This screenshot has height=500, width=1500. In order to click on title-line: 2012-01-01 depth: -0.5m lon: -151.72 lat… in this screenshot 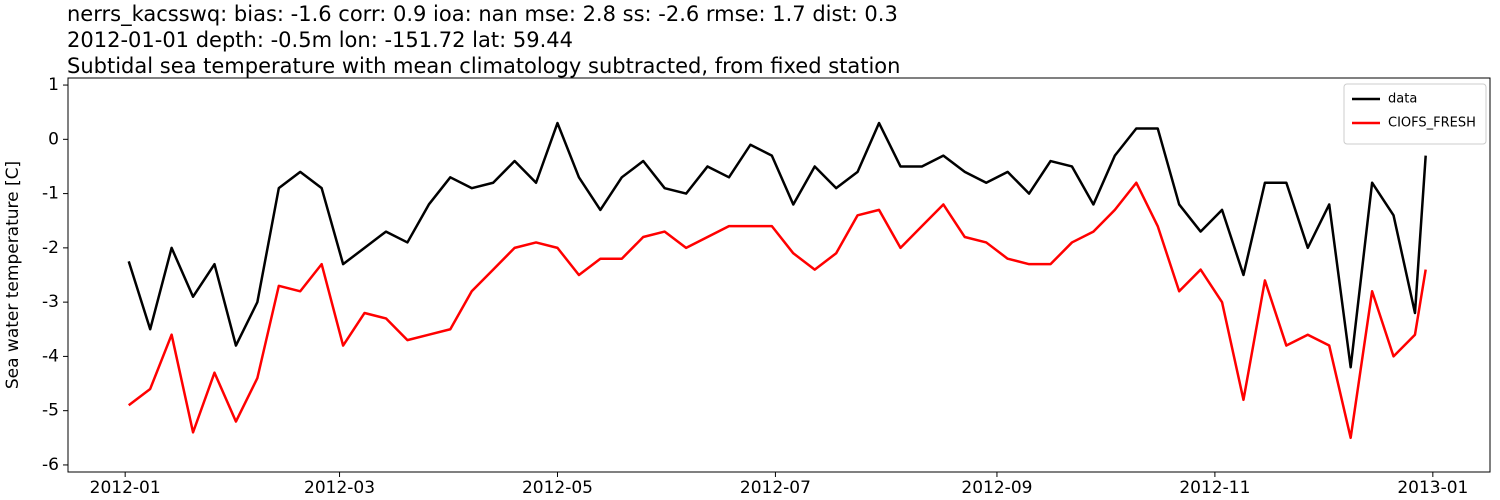, I will do `click(320, 40)`.